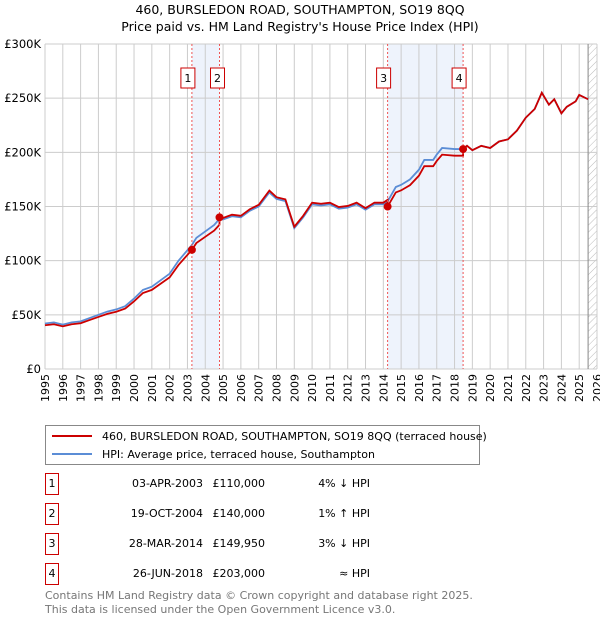  What do you see at coordinates (33, 369) in the screenshot?
I see `y-tick-label: £0` at bounding box center [33, 369].